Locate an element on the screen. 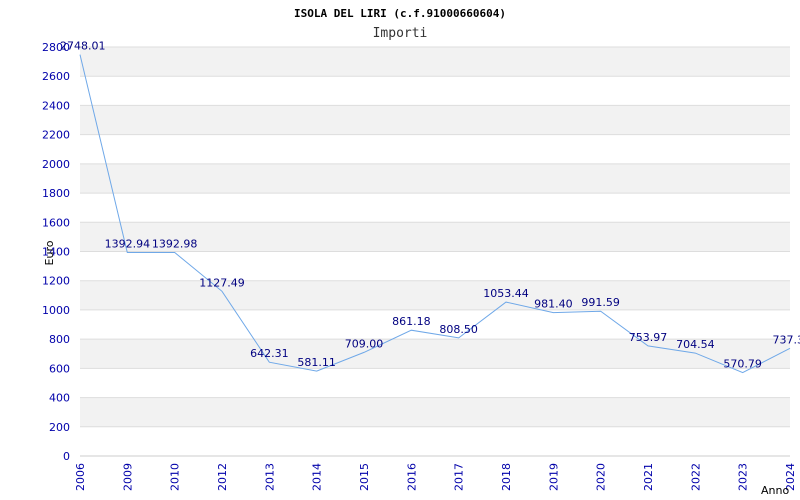  x-tick-label: 2010 is located at coordinates (175, 477).